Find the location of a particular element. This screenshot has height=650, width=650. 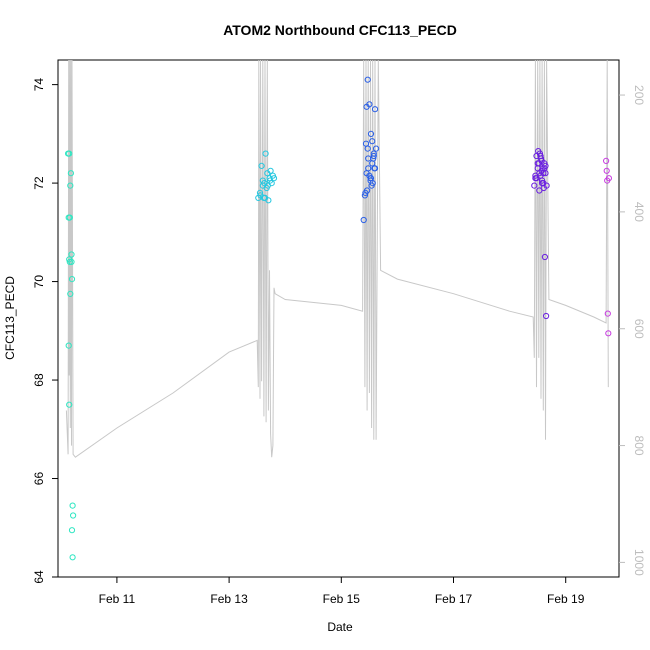

y2-tick-label: 600 is located at coordinates (639, 329).